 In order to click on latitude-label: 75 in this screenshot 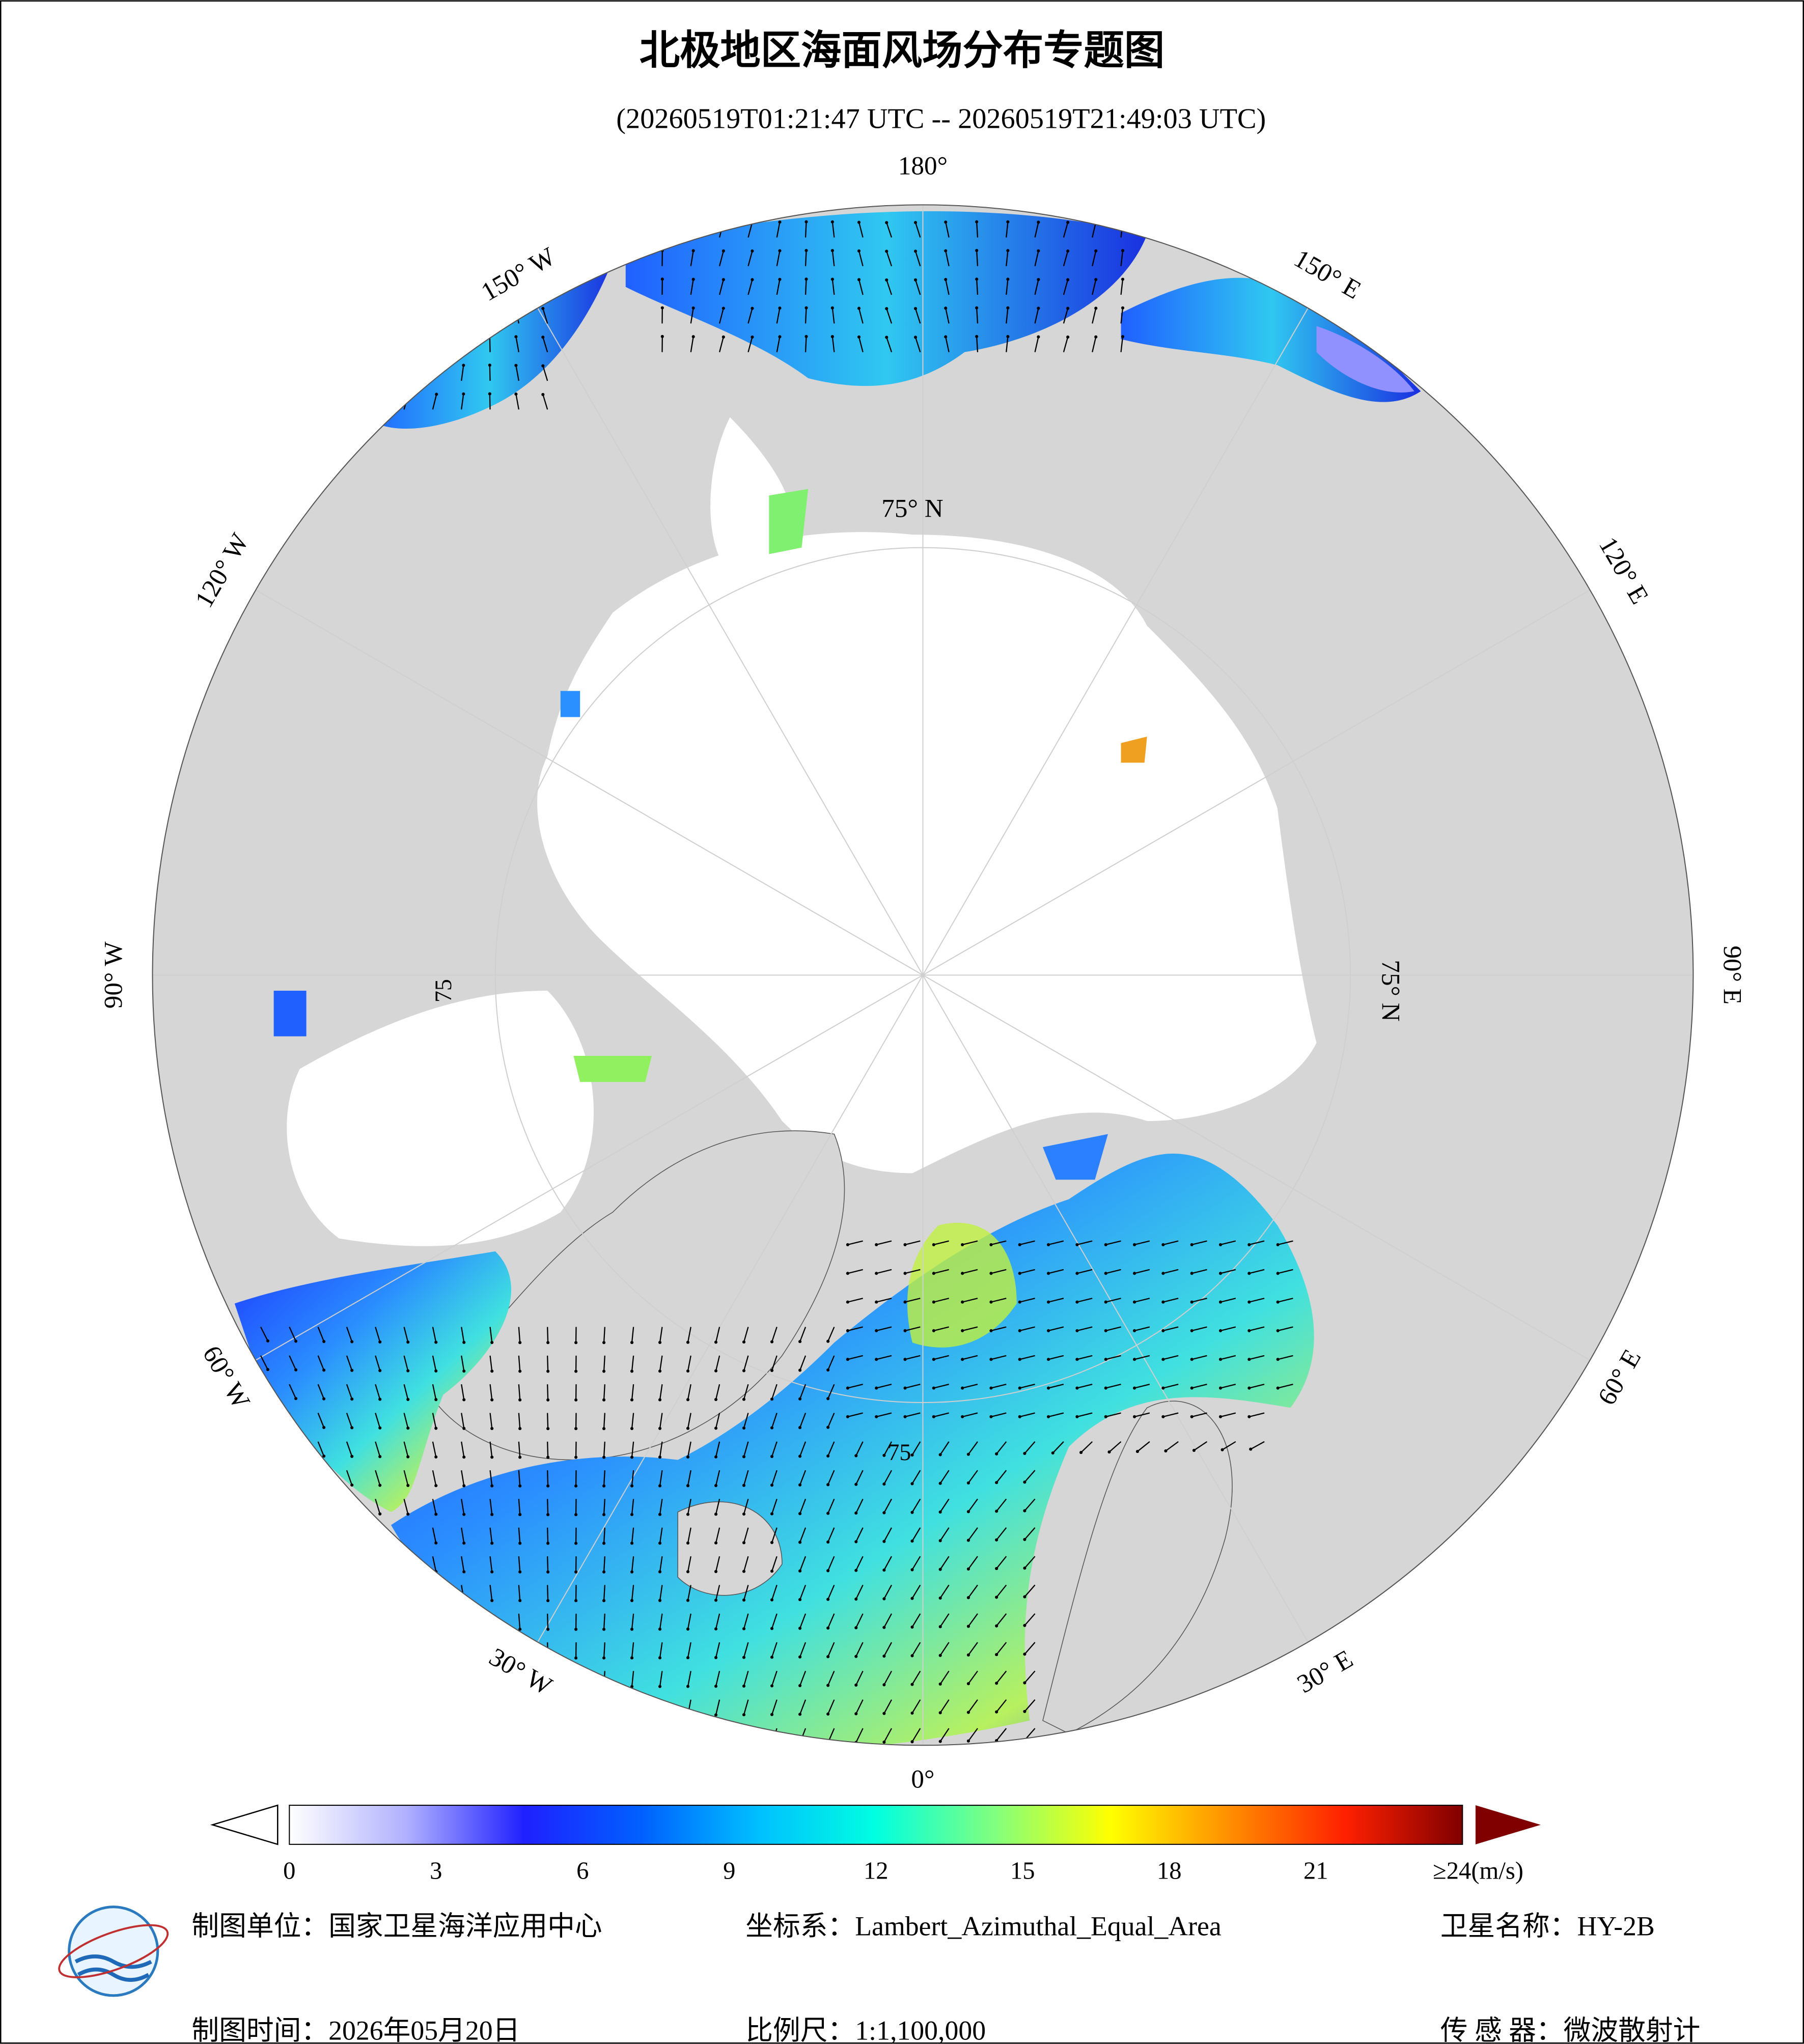, I will do `click(899, 1452)`.